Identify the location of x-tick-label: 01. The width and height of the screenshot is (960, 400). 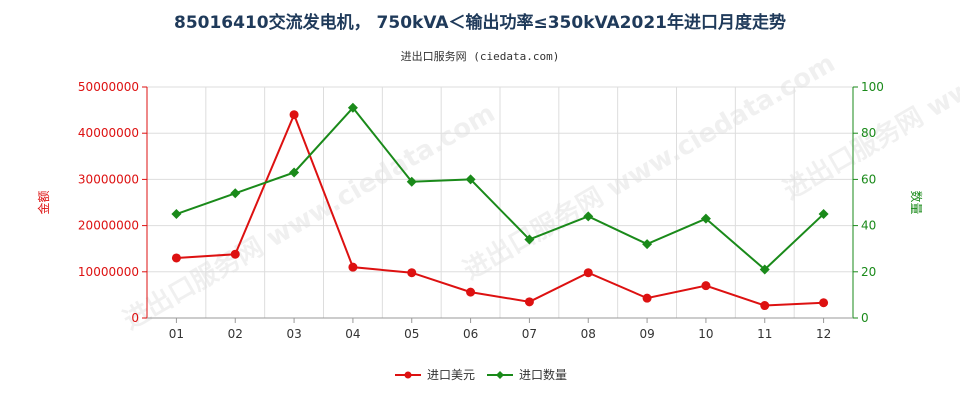
(176, 334).